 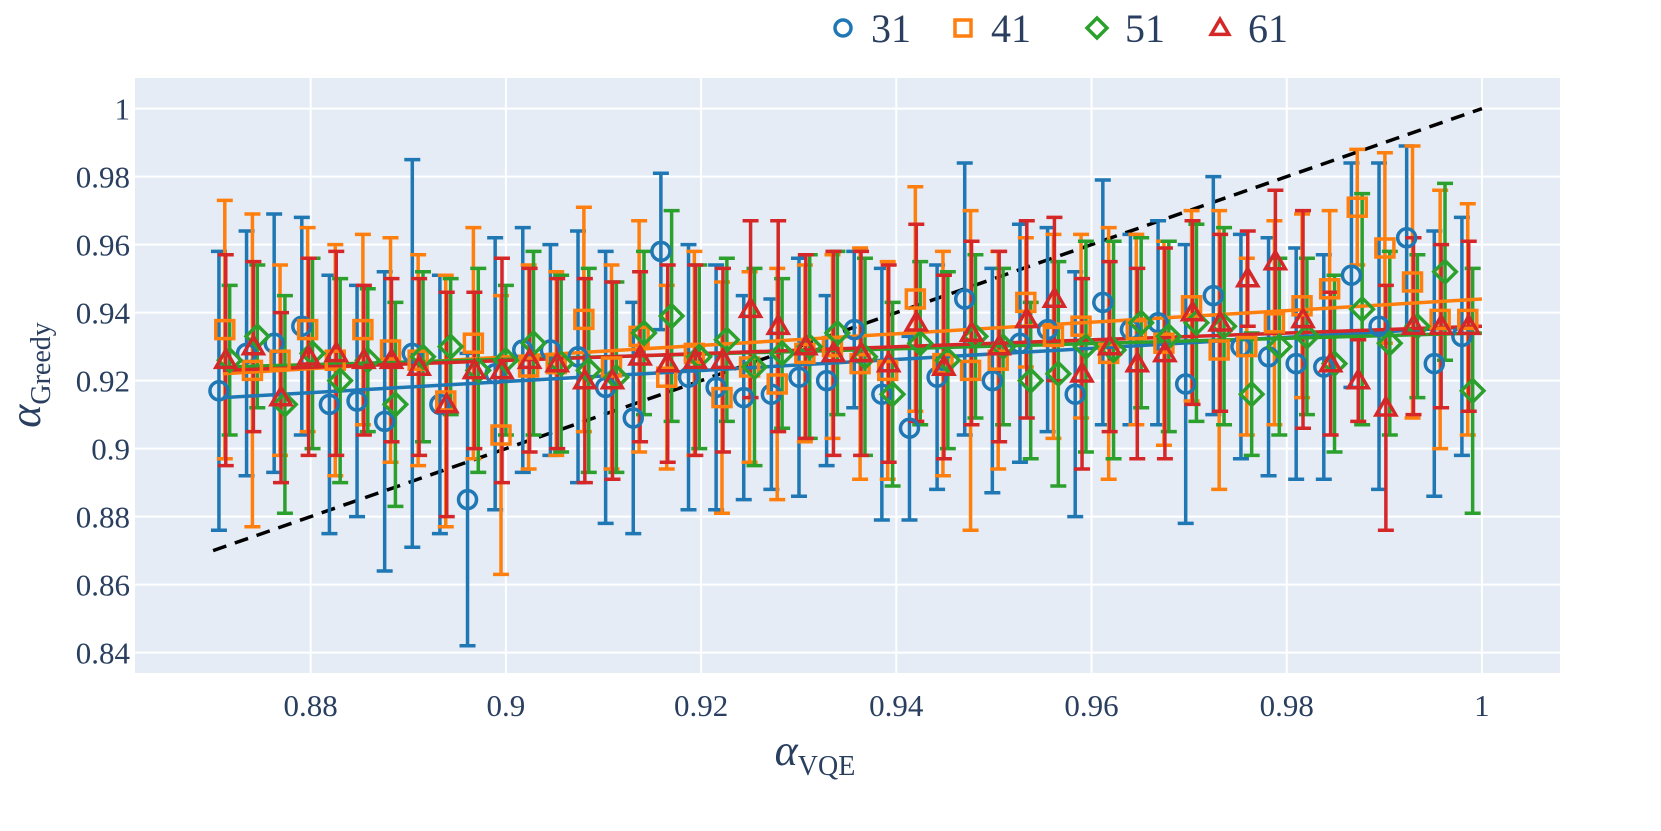 I want to click on x-tick-labels: 0.88 0.9 0.92 0.94 0.96 0.98 1, so click(x=887, y=705).